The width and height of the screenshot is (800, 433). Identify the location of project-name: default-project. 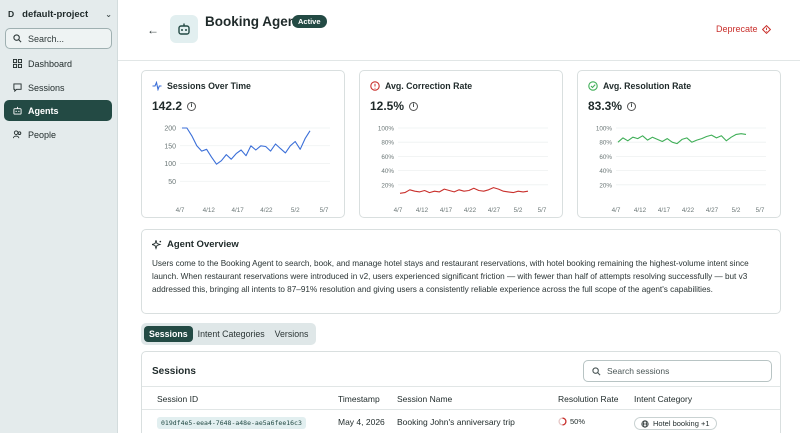
(55, 14).